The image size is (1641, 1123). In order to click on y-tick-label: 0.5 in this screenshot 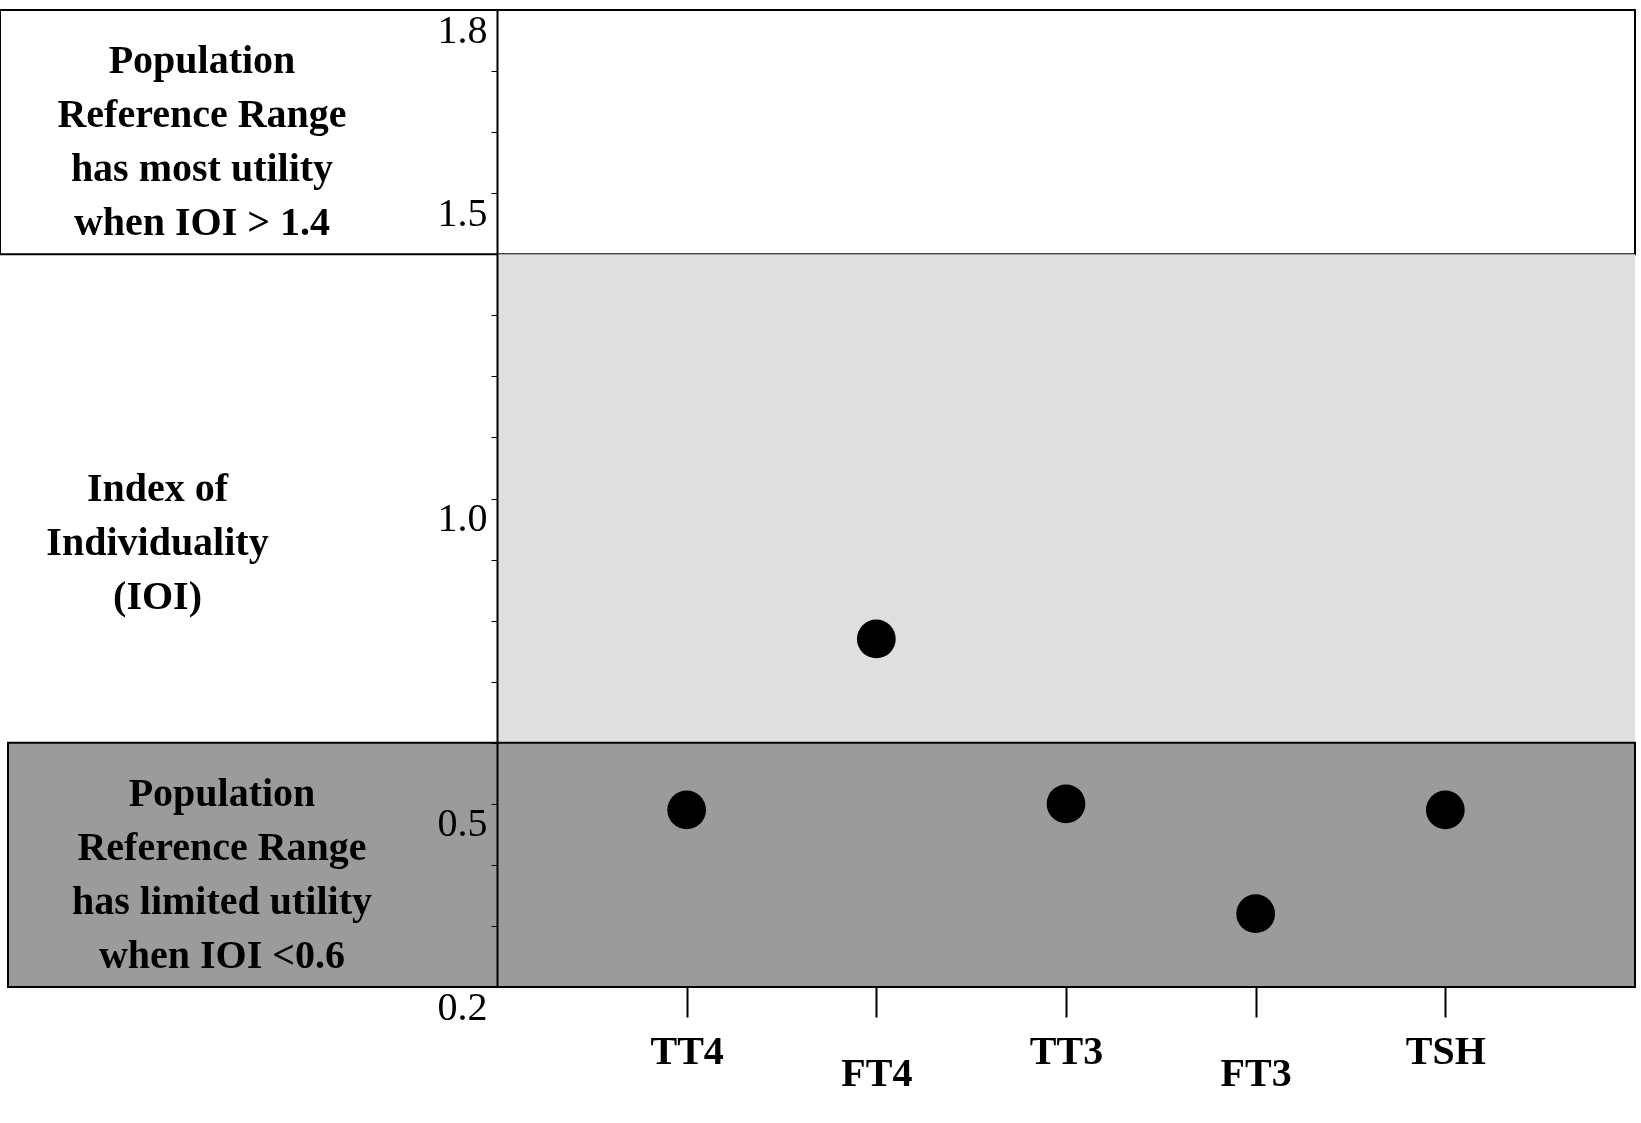, I will do `click(462, 823)`.